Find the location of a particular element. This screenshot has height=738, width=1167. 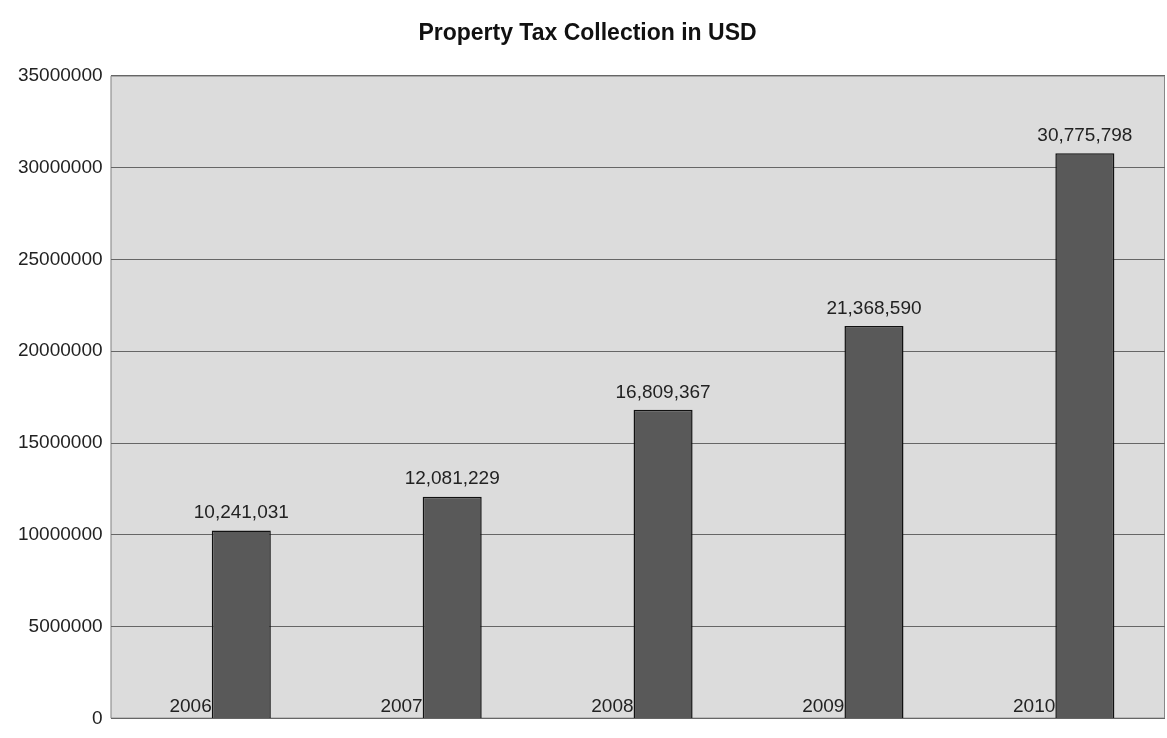

y-tick-label: 10000000 is located at coordinates (60, 534).